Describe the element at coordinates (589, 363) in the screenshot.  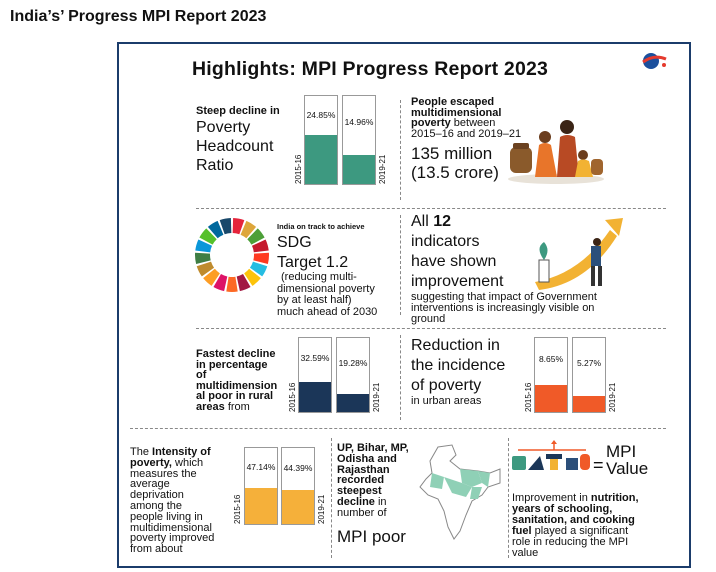
I see `bar-value-label: 5.27%` at that location.